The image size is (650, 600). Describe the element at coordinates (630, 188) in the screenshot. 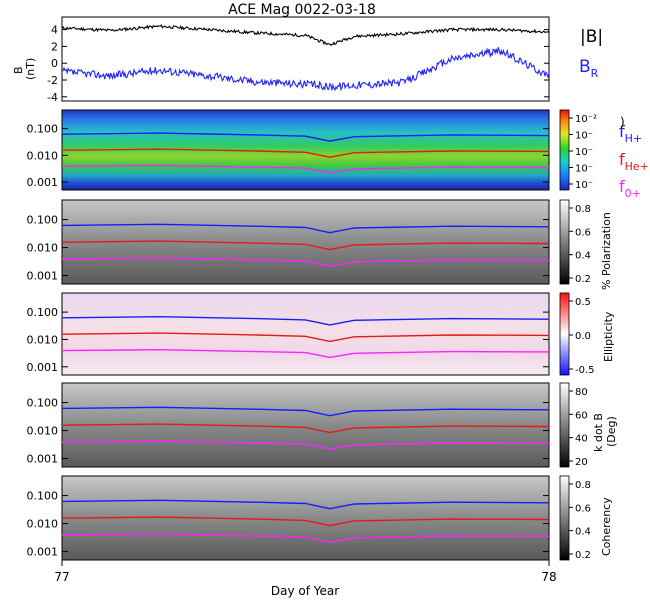

I see `legend-fO: f0+` at that location.